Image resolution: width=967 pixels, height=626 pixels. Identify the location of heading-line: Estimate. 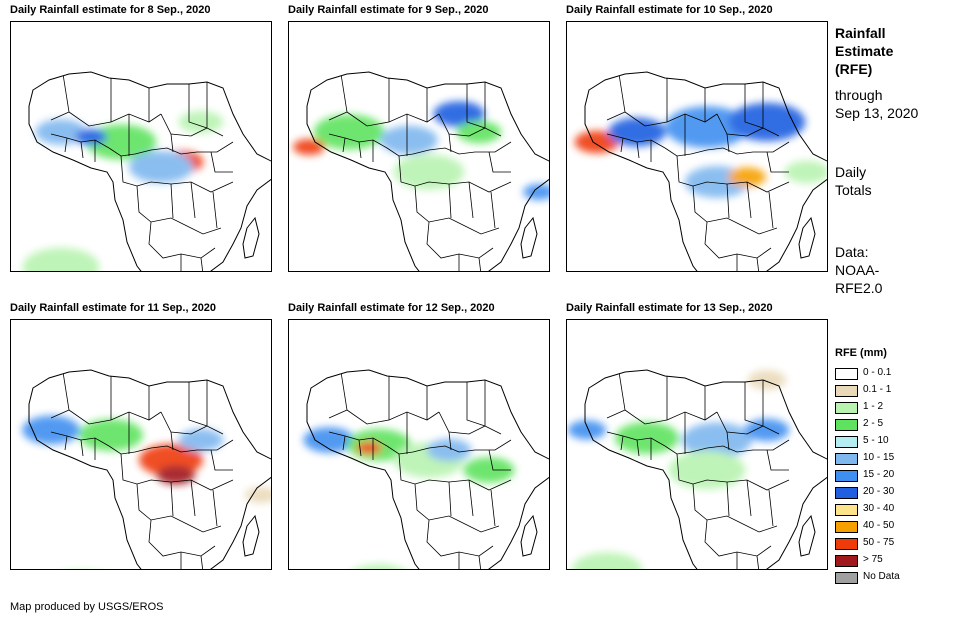
(864, 51).